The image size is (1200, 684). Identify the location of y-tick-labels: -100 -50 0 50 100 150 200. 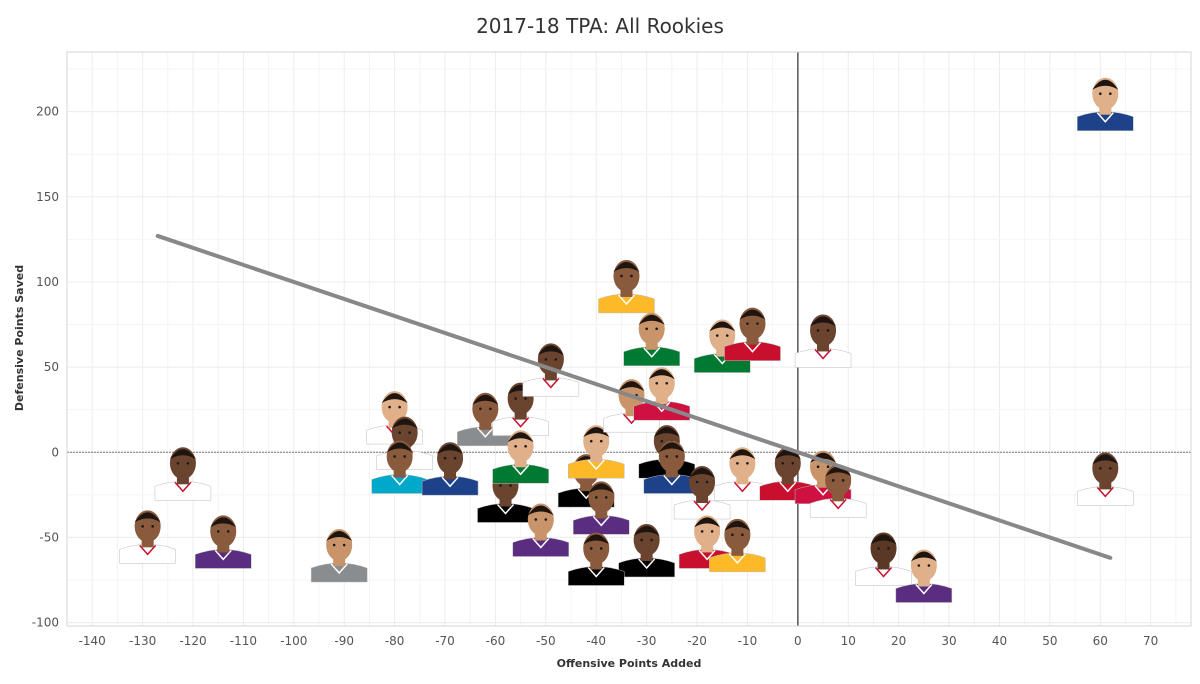
(45, 367).